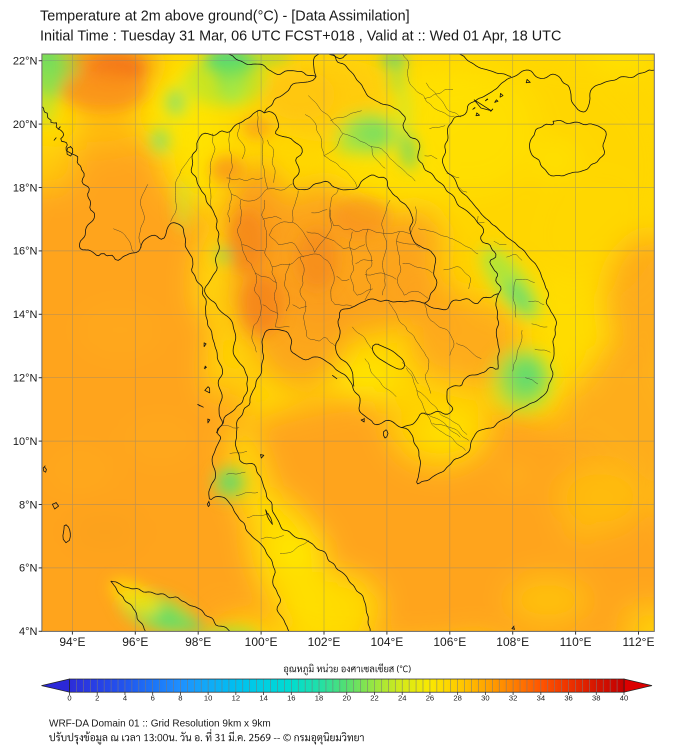  Describe the element at coordinates (402, 698) in the screenshot. I see `svg-text: 24` at that location.